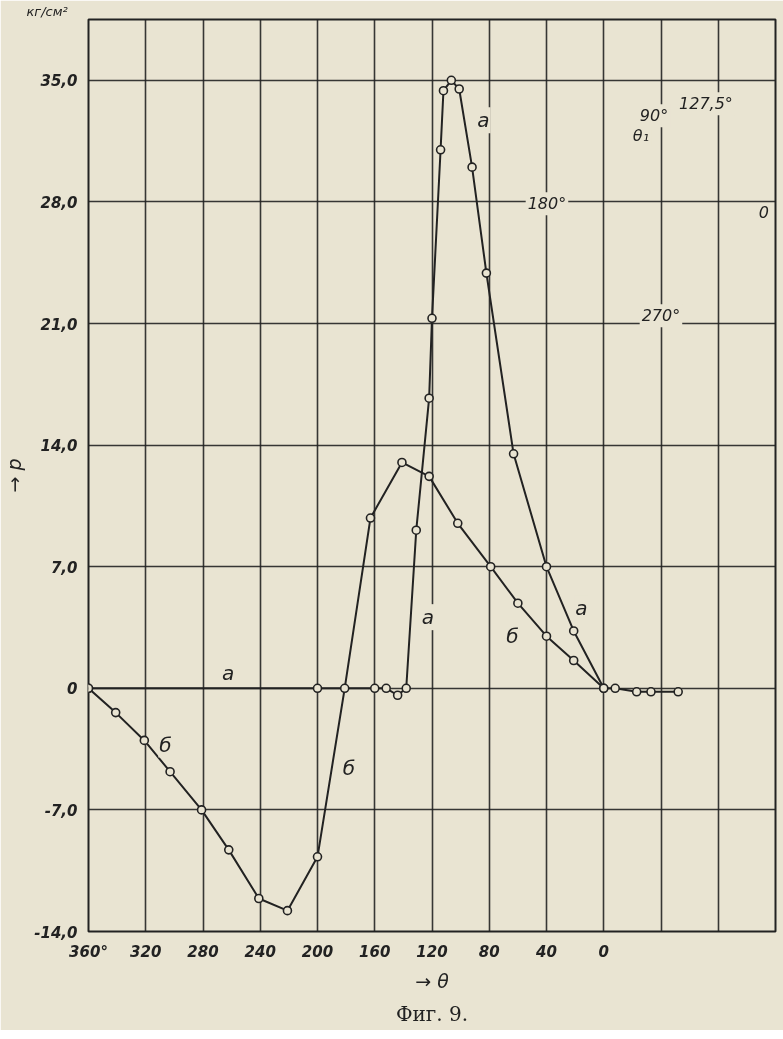 This screenshot has height=1039, width=783. I want to click on annotation: 180°, so click(547, 204).